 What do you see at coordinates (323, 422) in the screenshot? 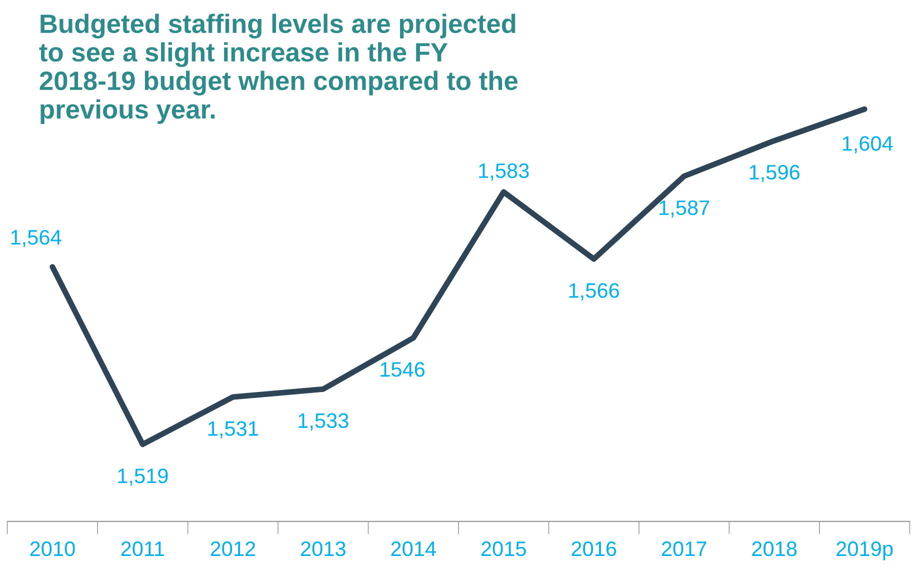
I see `data-label: 1,533` at bounding box center [323, 422].